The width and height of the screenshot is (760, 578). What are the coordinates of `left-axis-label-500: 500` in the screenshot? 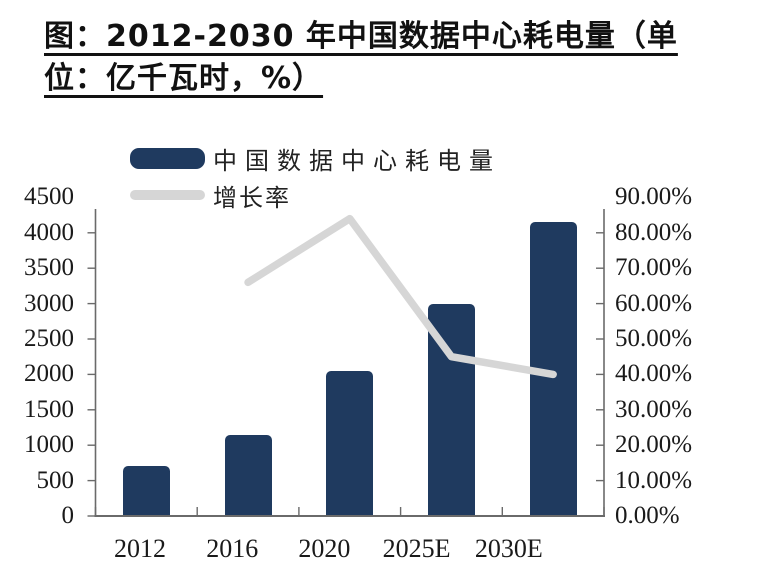 It's located at (55, 480).